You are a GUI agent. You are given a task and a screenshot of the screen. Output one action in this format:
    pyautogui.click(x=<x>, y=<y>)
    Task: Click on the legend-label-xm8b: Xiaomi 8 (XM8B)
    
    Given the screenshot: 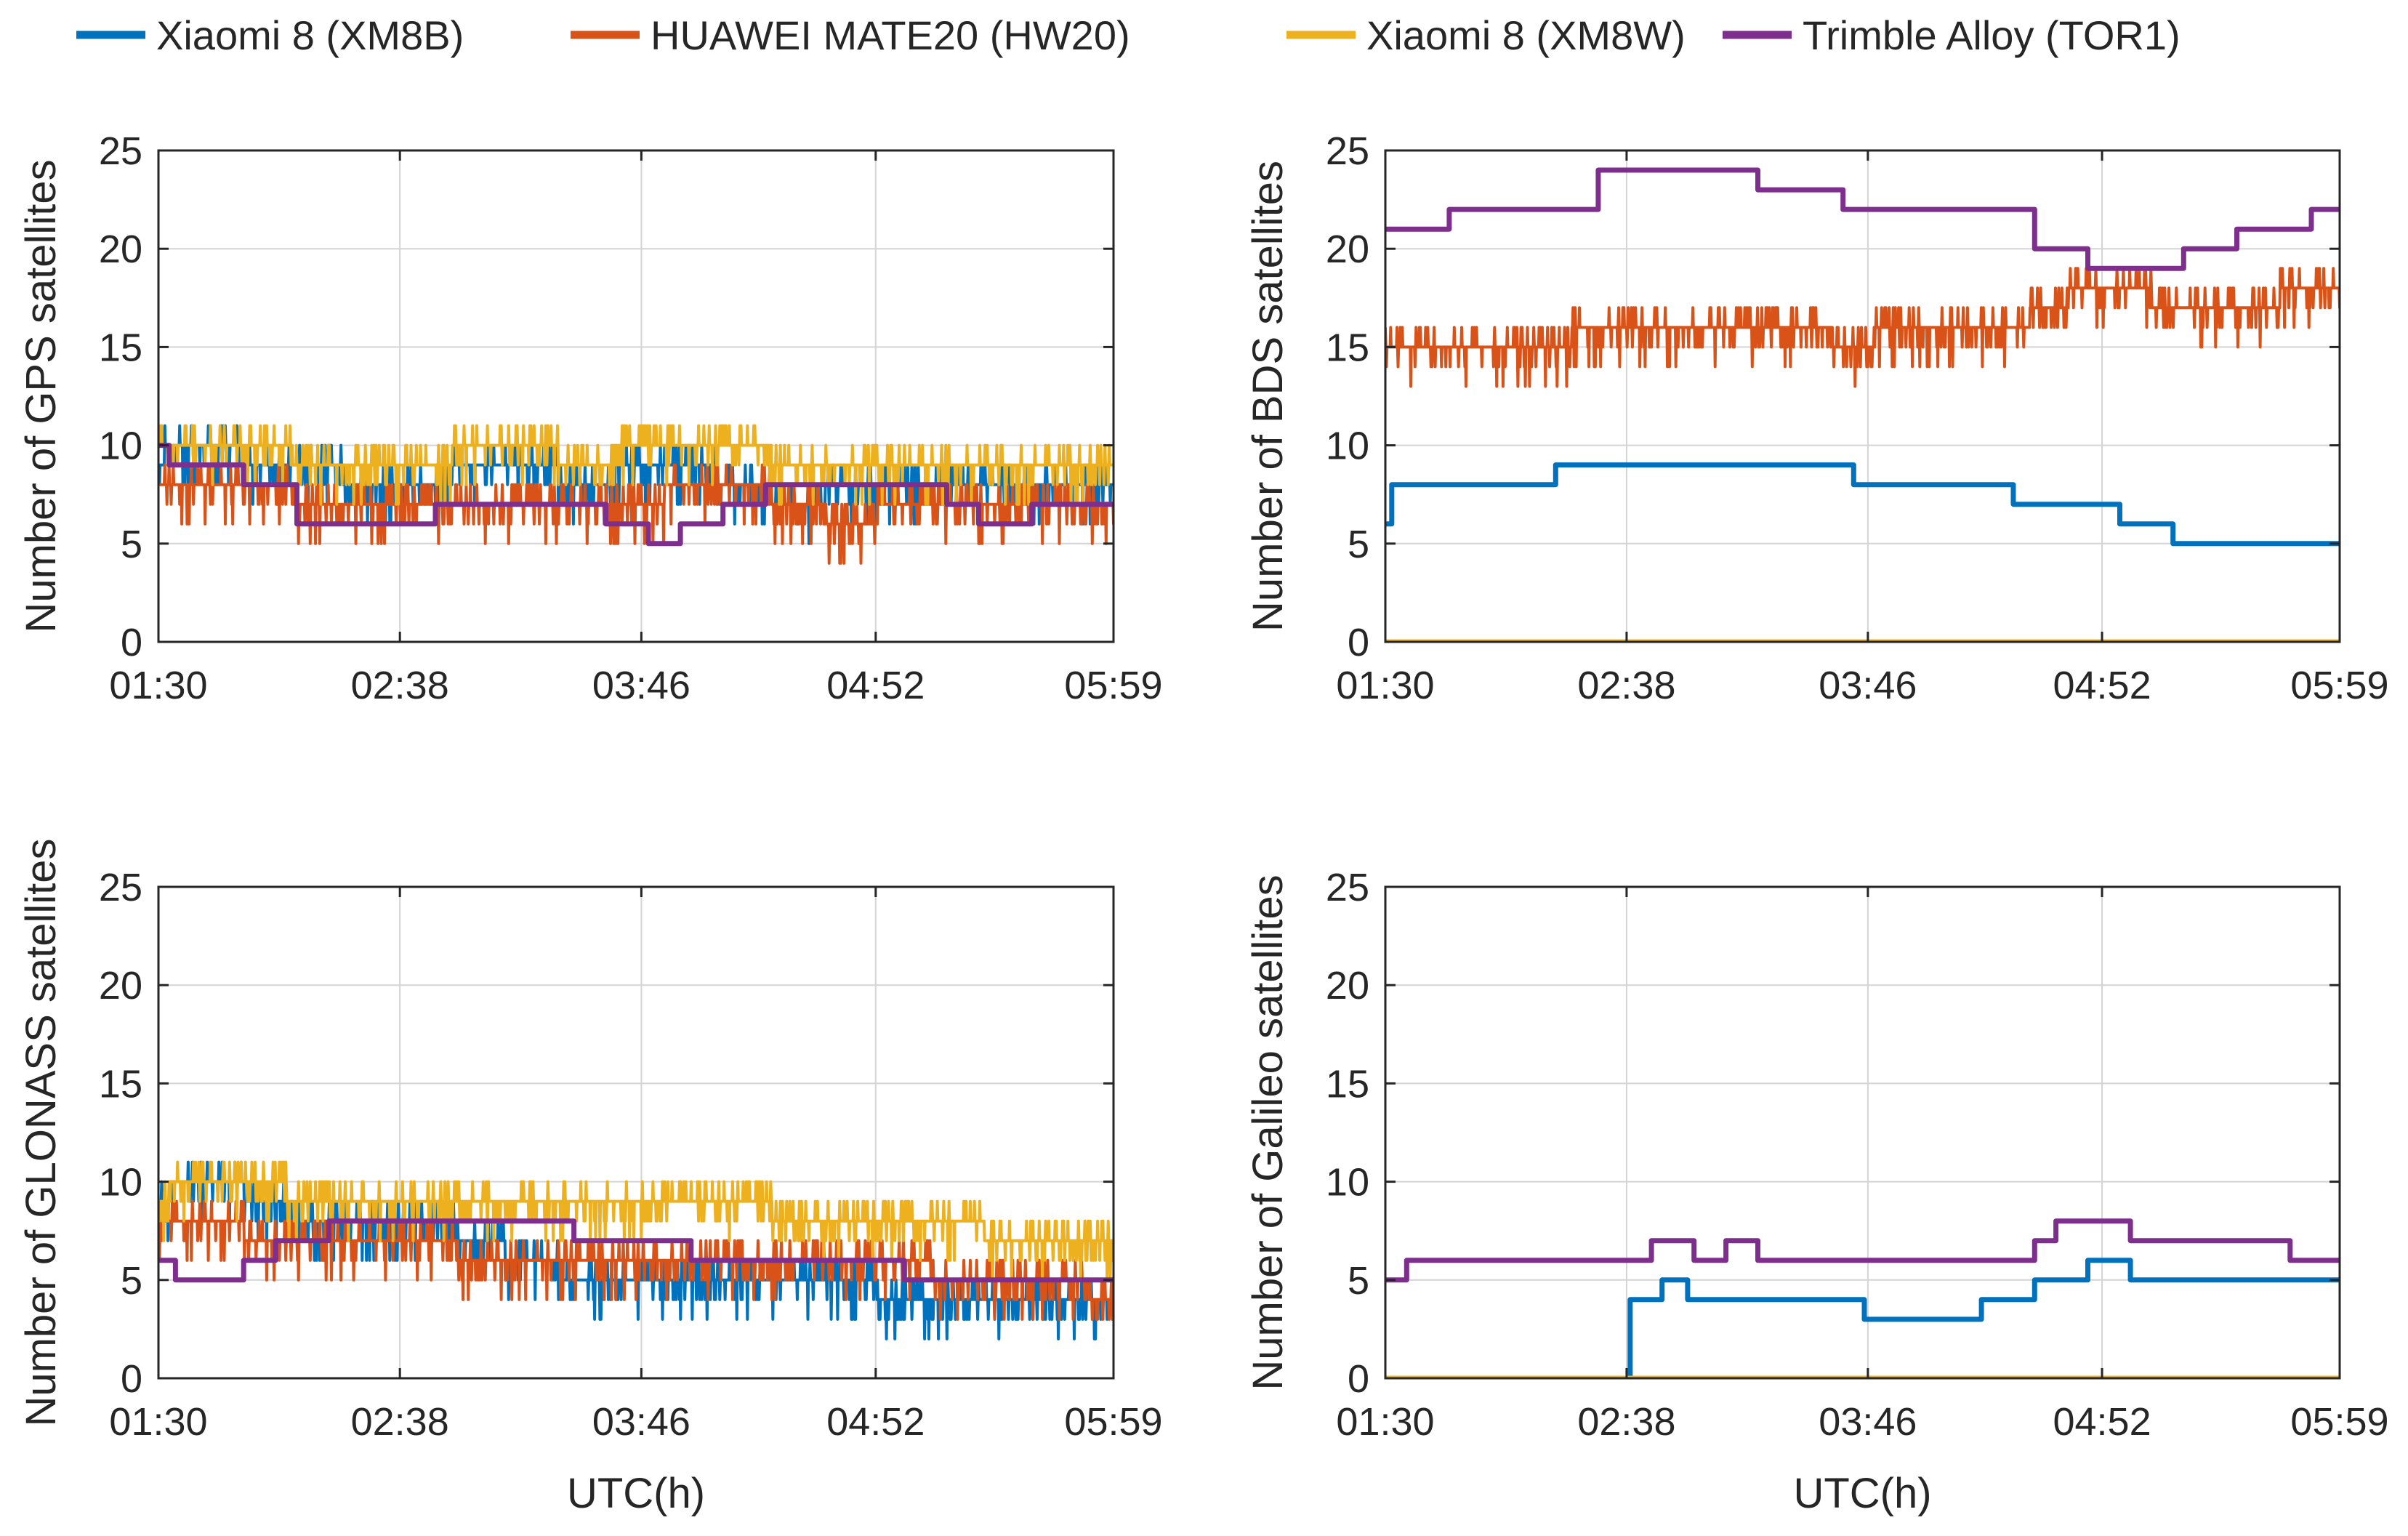 What is the action you would take?
    pyautogui.click(x=310, y=35)
    